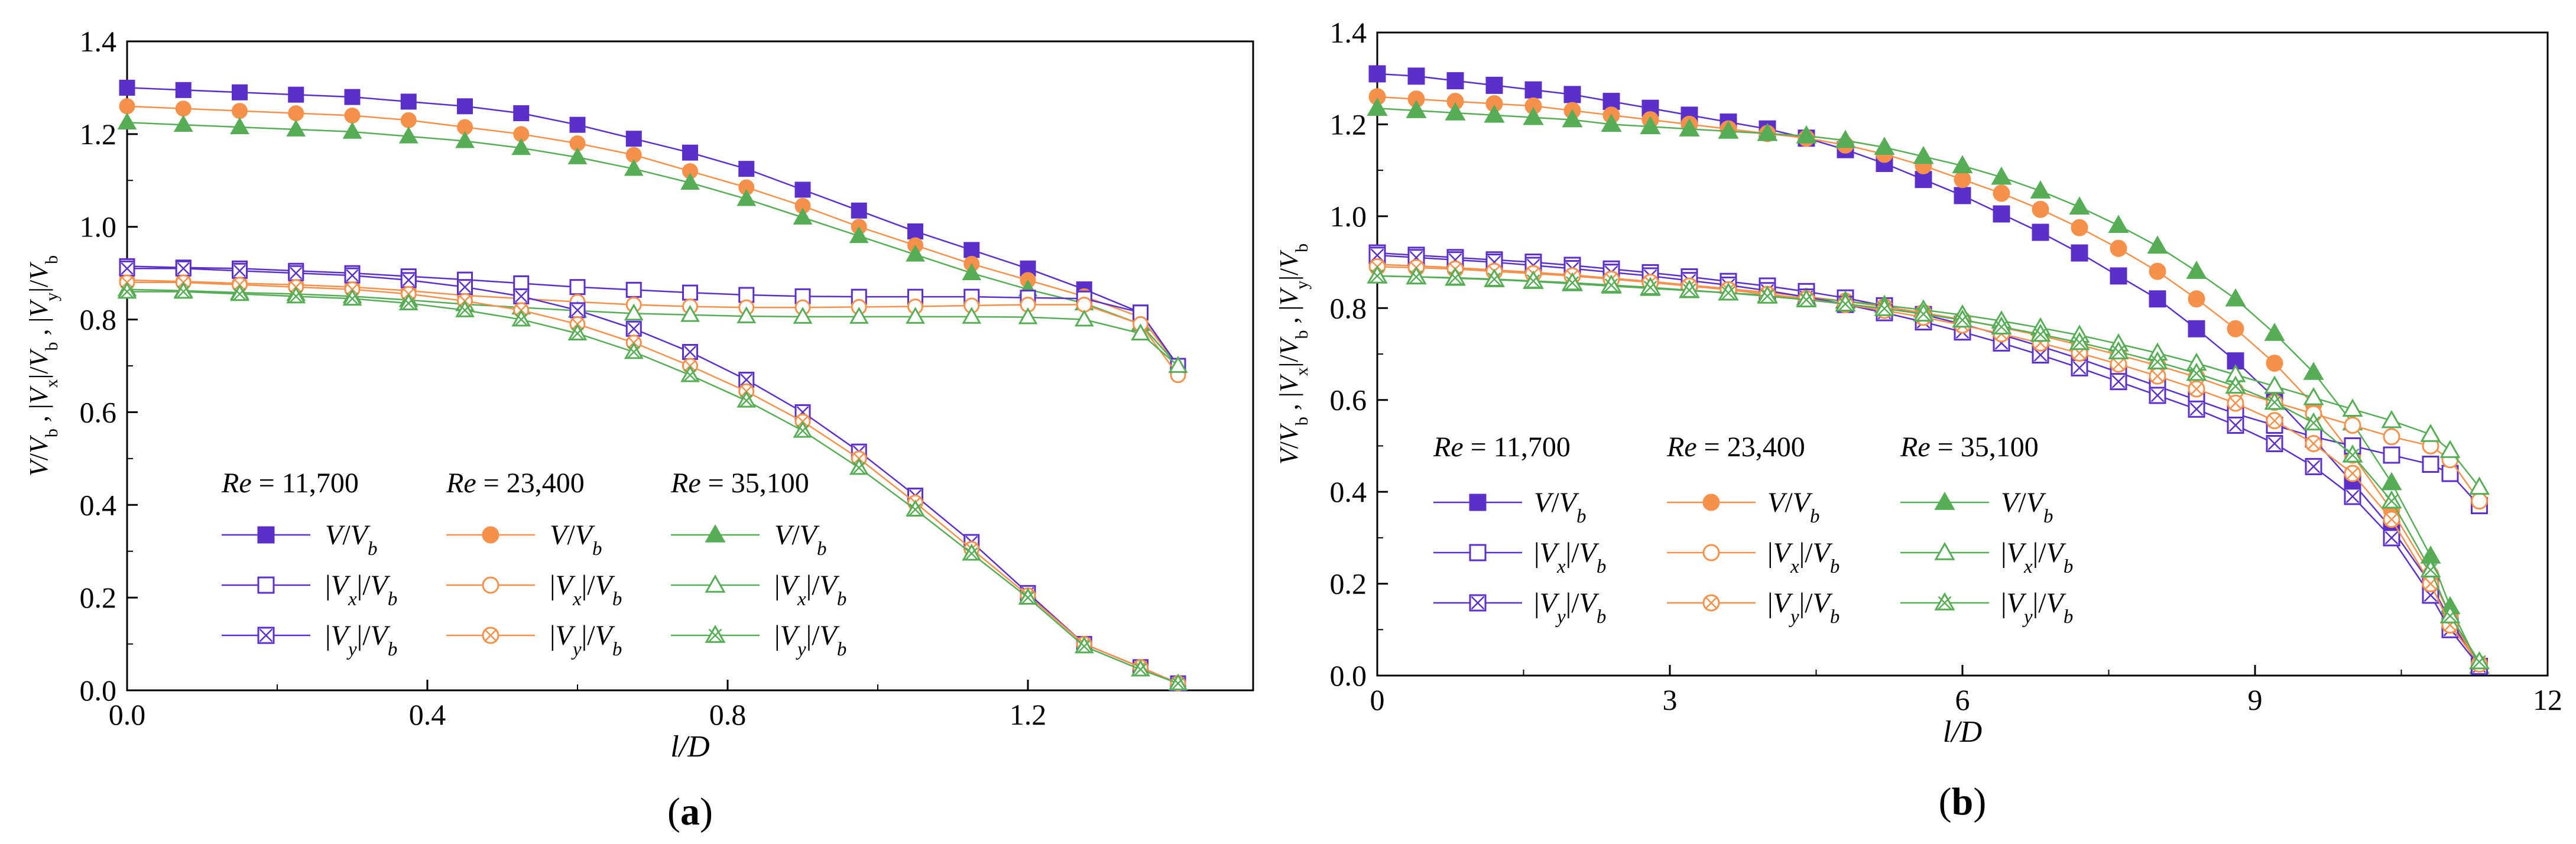  What do you see at coordinates (1348, 676) in the screenshot?
I see `y-tick-label: 0.0` at bounding box center [1348, 676].